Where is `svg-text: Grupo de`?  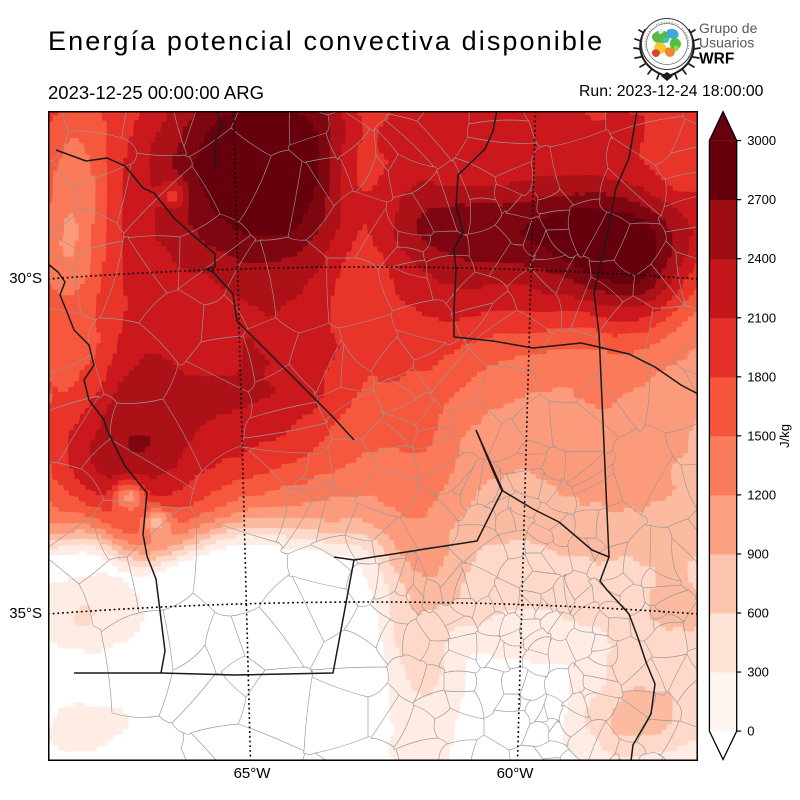 svg-text: Grupo de is located at coordinates (728, 28).